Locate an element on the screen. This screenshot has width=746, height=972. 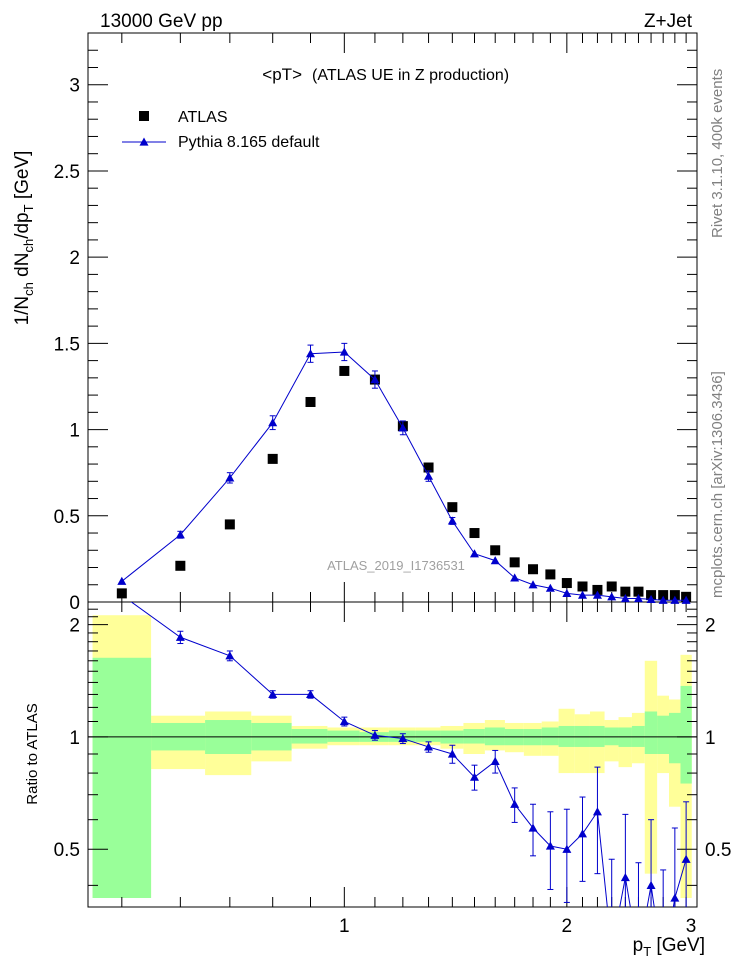
legend-pythia-marker is located at coordinates (144, 141).